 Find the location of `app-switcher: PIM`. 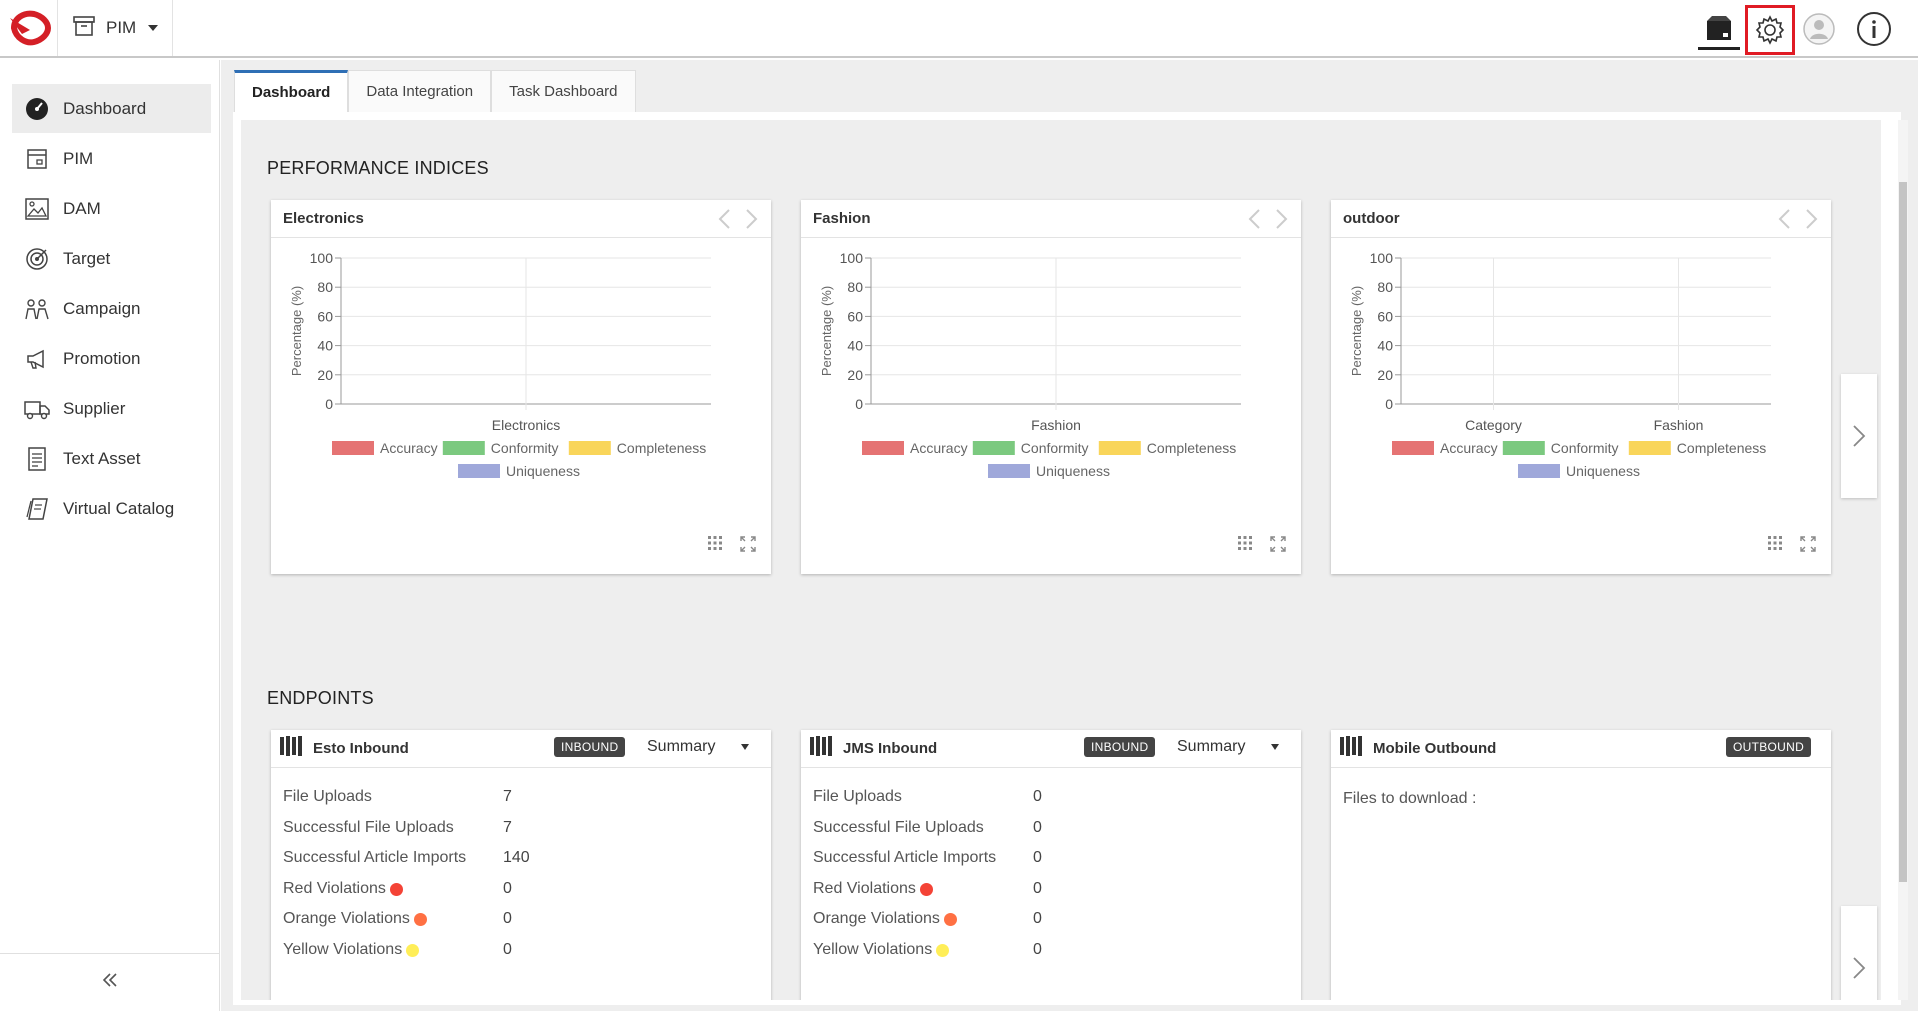

app-switcher: PIM is located at coordinates (115, 28).